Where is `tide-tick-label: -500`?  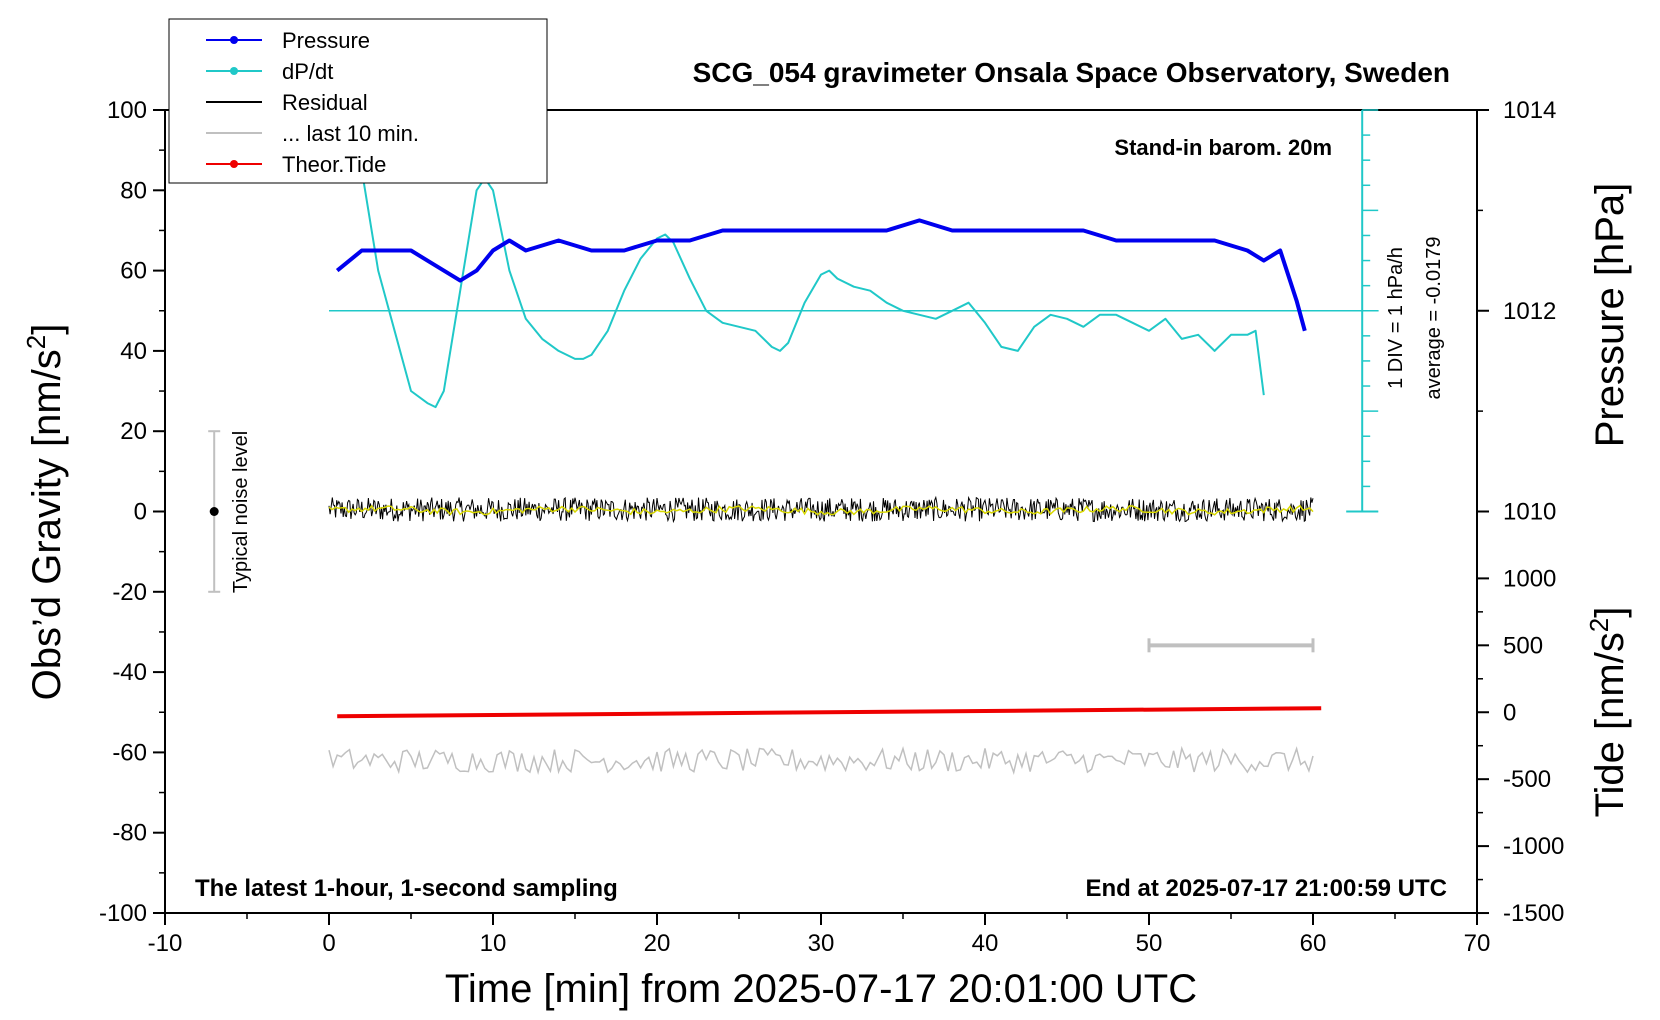
tide-tick-label: -500 is located at coordinates (1527, 779).